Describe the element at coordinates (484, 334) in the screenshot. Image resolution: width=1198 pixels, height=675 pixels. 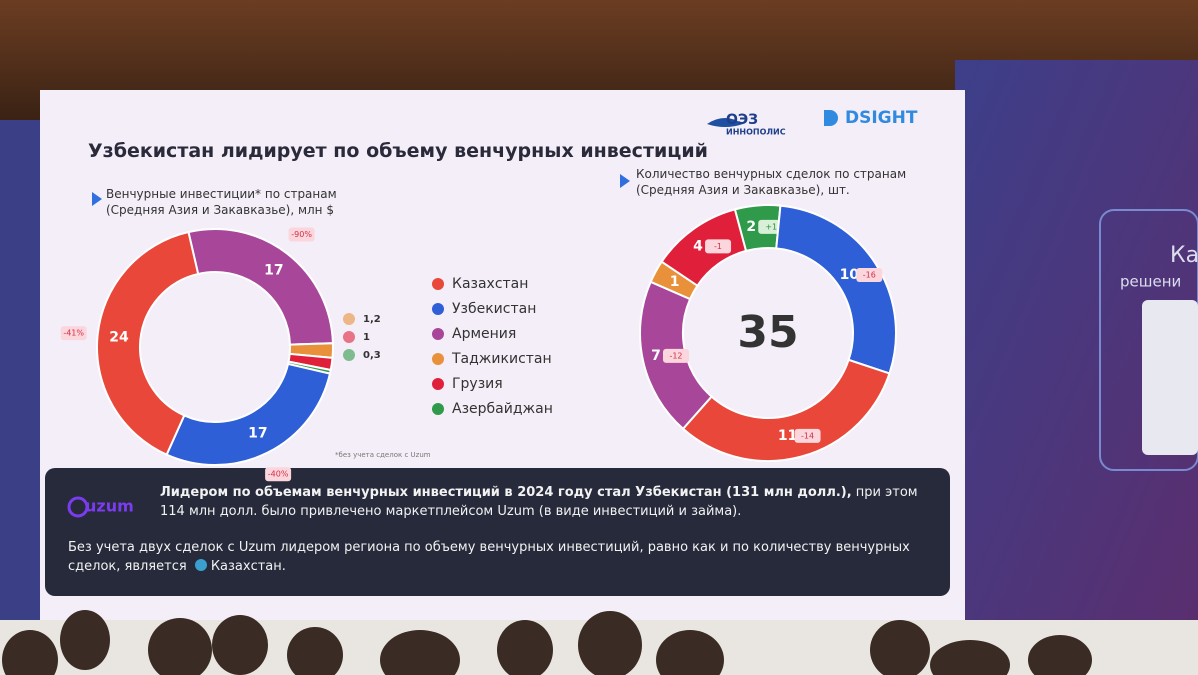
I see `legend-label: Армения` at that location.